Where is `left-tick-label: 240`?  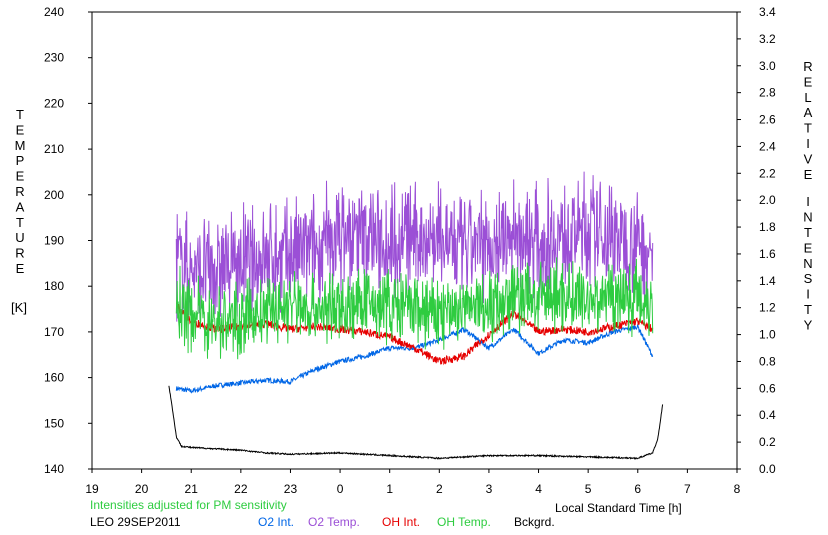
left-tick-label: 240 is located at coordinates (54, 12).